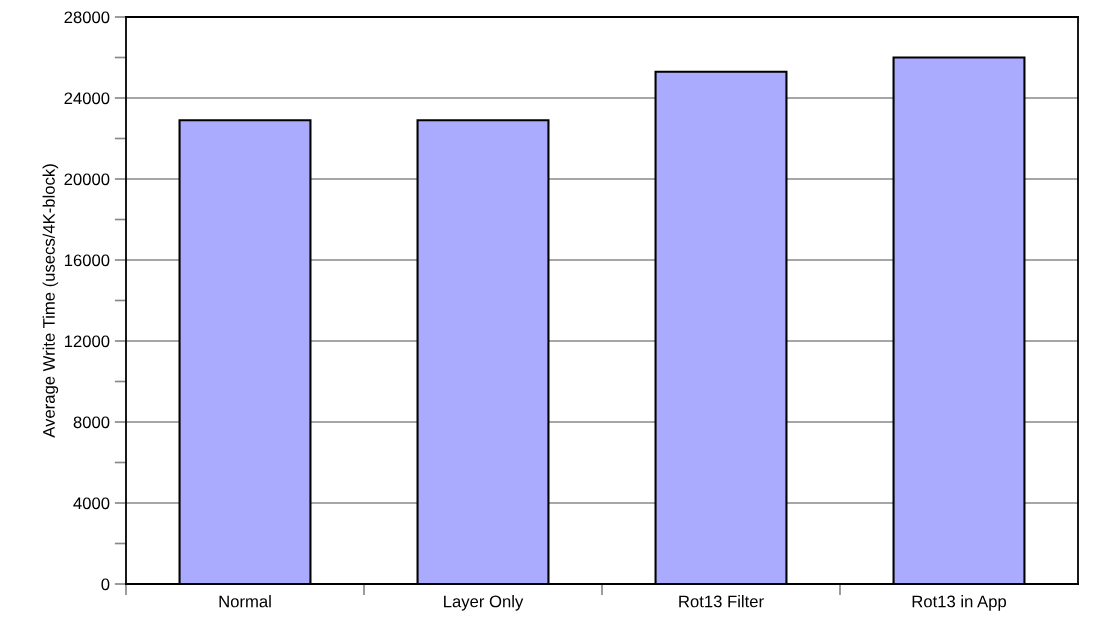 The width and height of the screenshot is (1101, 620). I want to click on y-tick-label: 20000, so click(87, 179).